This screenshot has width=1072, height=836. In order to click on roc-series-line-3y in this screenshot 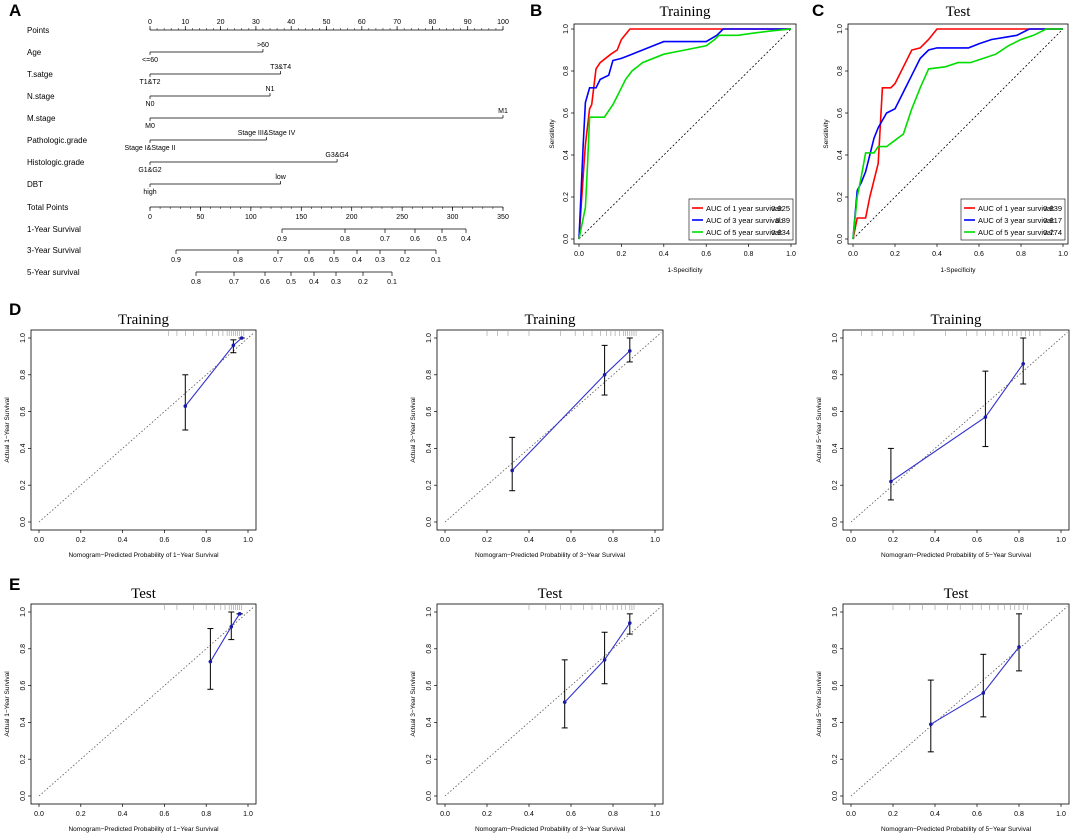, I will do `click(957, 134)`.